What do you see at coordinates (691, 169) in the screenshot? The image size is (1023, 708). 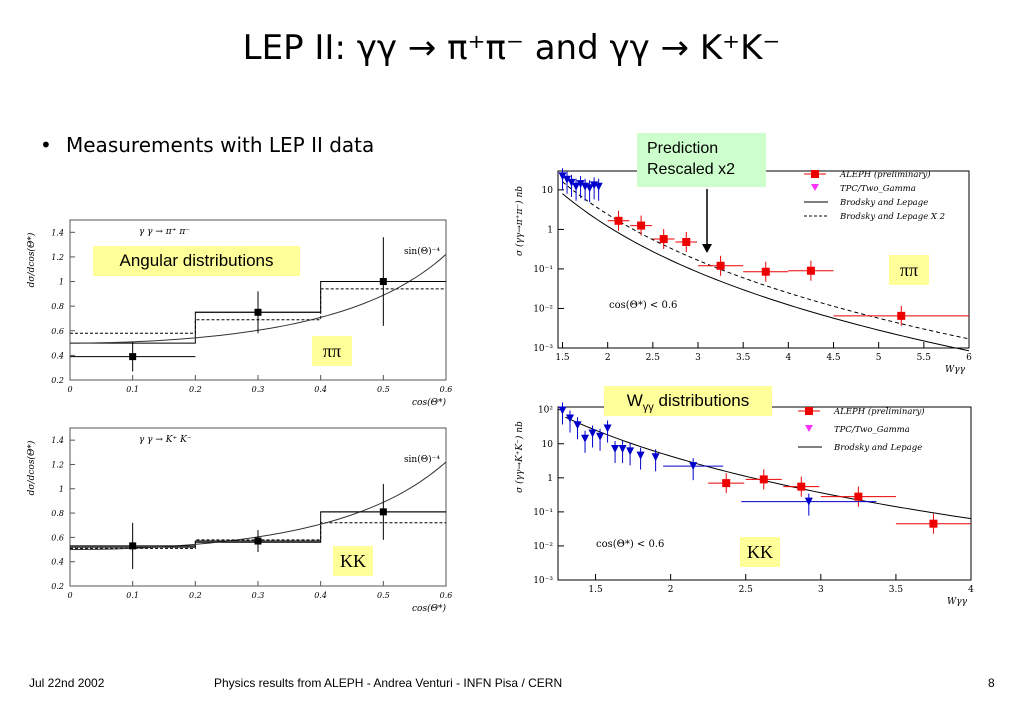 I see `prediction-line2: Rescaled x2` at bounding box center [691, 169].